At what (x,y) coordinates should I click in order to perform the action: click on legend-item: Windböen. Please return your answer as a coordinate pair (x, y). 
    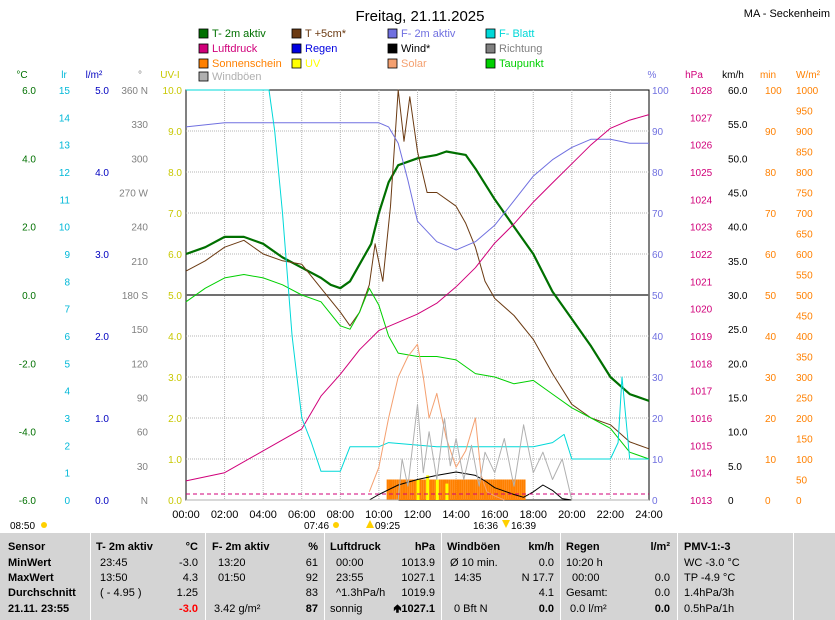
    Looking at the image, I should click on (230, 77).